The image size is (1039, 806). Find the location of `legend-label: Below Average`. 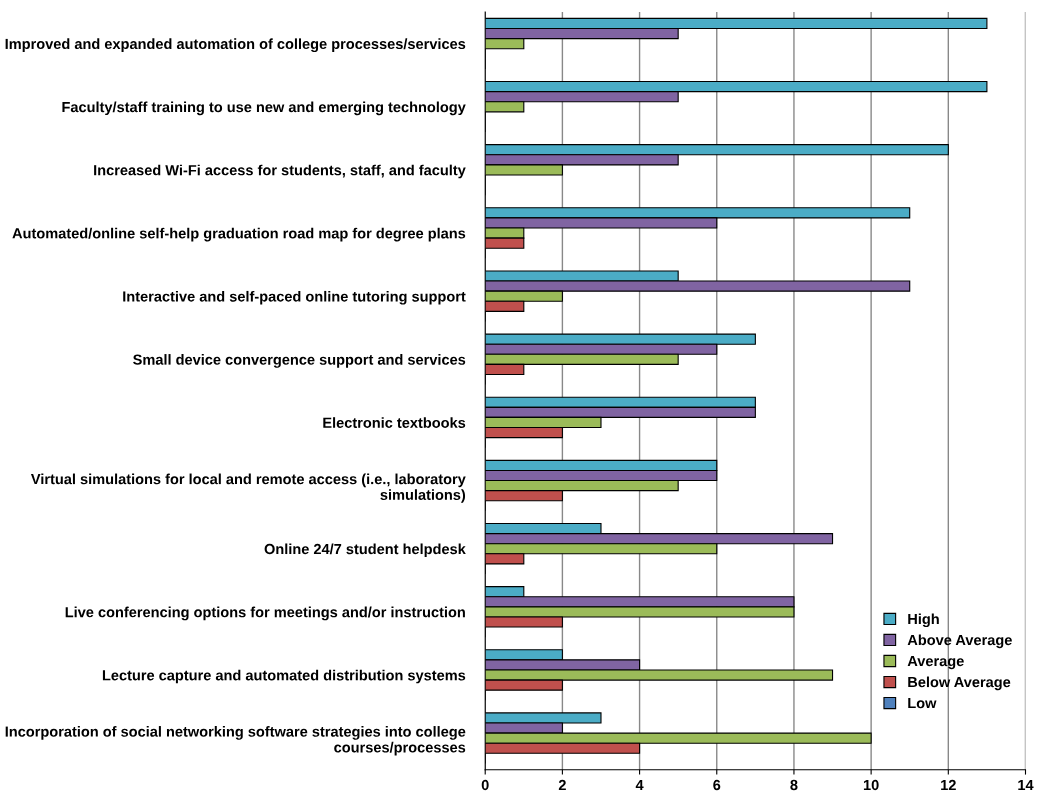

legend-label: Below Average is located at coordinates (959, 683).